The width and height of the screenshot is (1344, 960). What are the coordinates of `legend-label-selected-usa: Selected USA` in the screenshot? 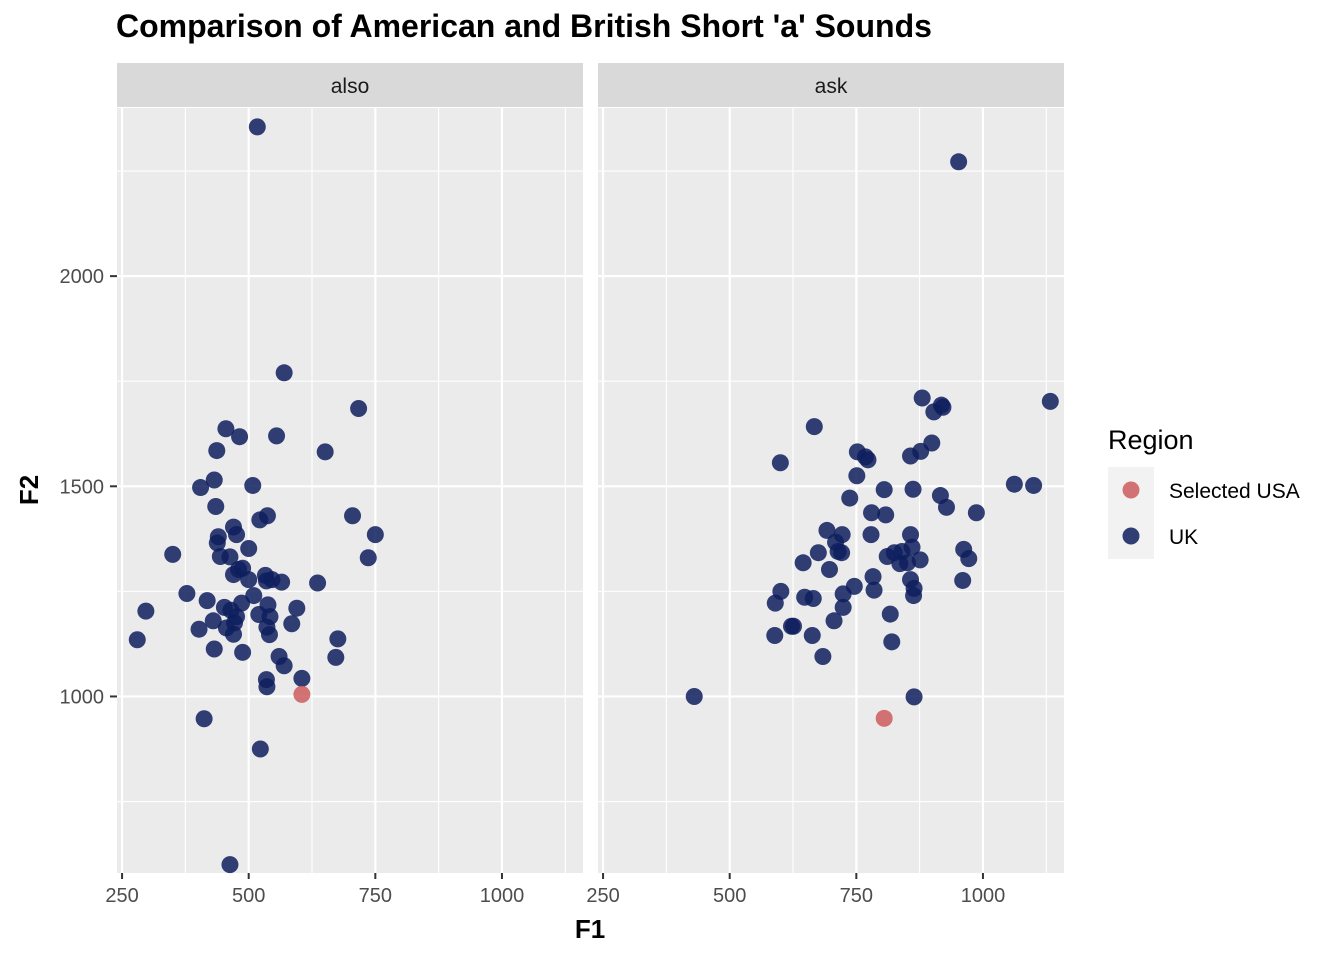 It's located at (1234, 491).